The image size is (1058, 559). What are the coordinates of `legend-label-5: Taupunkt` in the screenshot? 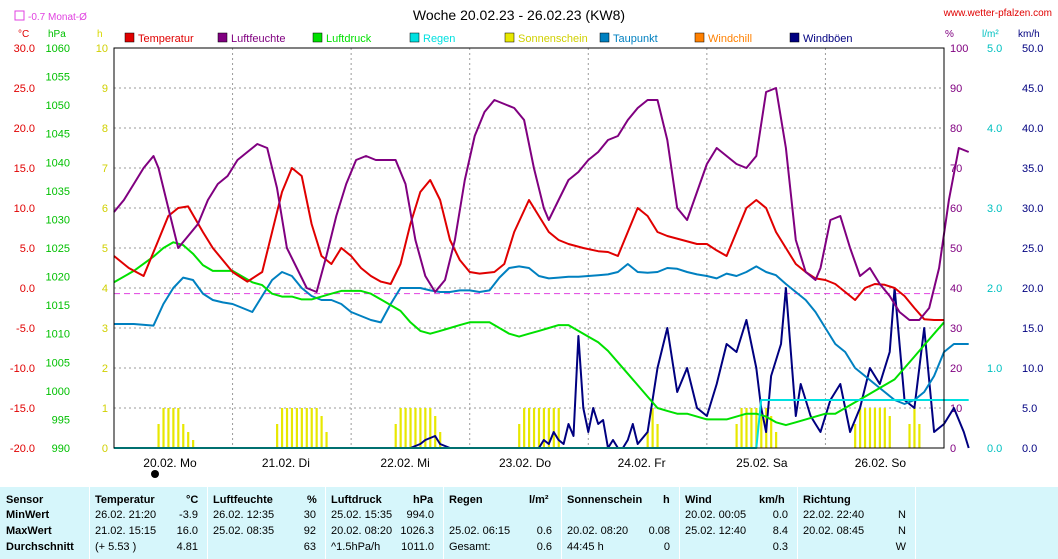 It's located at (635, 39).